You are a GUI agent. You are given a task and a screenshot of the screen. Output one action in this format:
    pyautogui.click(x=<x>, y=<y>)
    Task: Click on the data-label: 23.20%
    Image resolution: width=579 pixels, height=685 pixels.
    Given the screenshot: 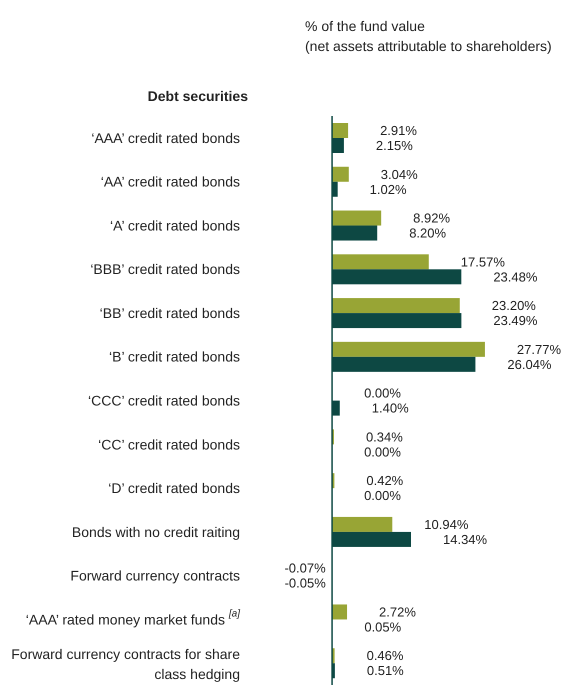 What is the action you would take?
    pyautogui.click(x=514, y=306)
    